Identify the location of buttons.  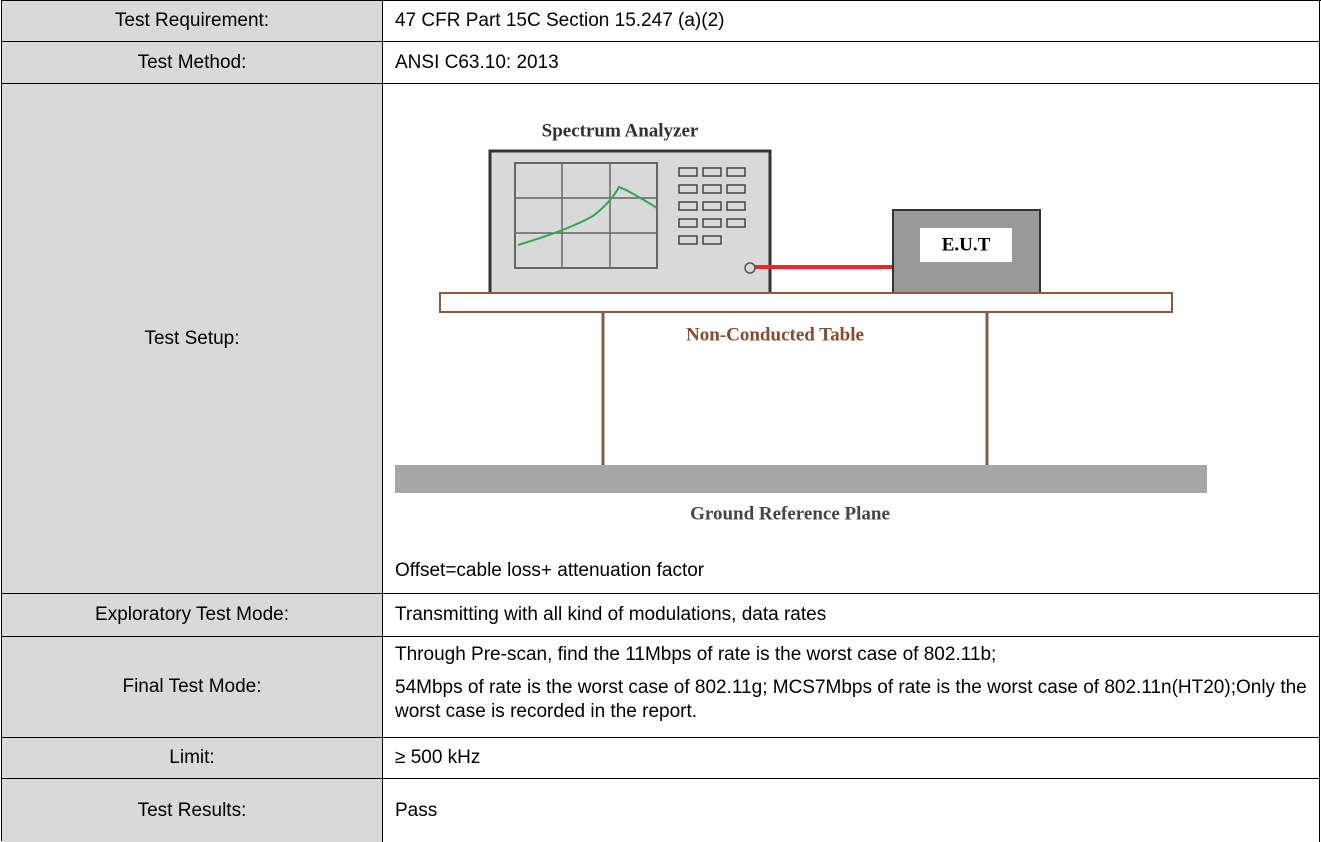
(712, 206).